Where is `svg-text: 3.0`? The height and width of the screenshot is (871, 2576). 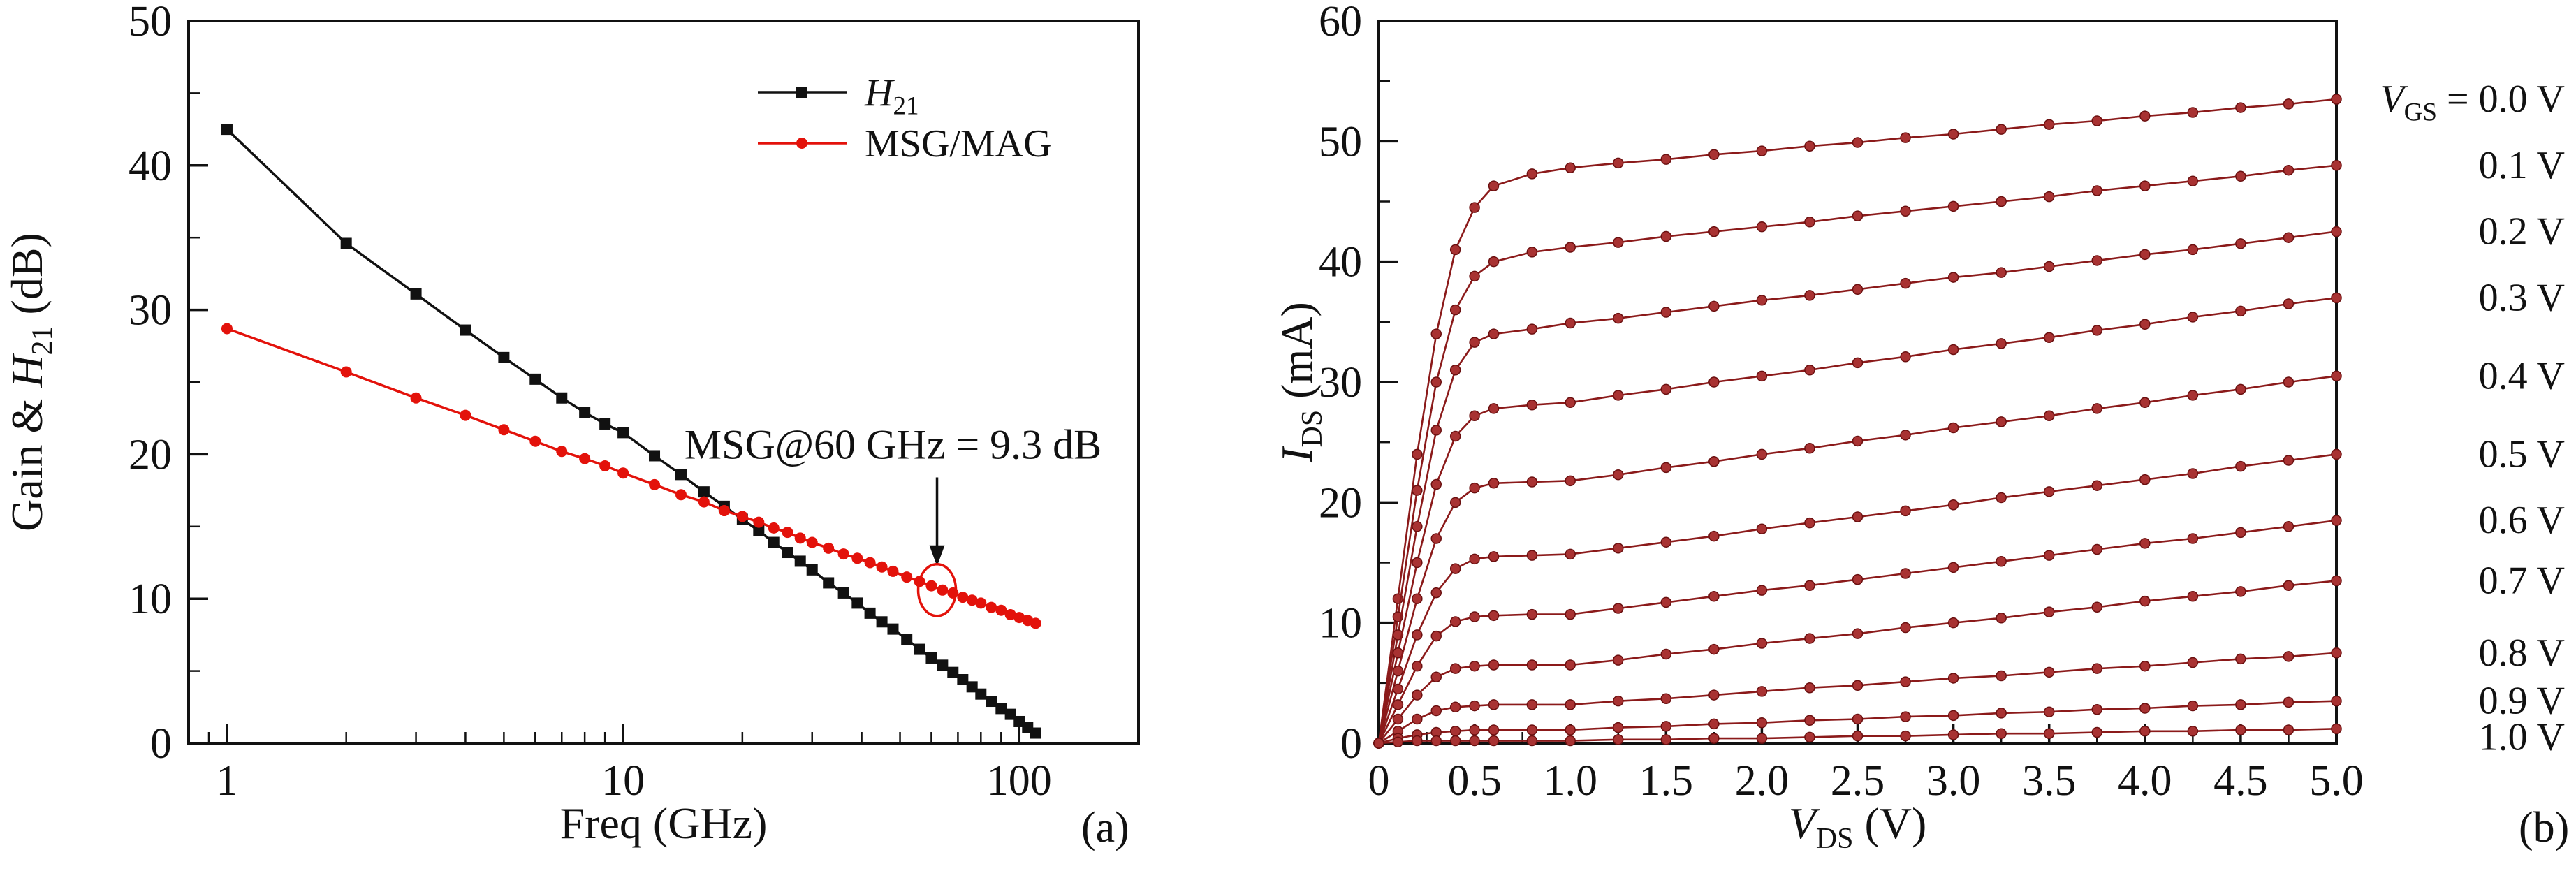 svg-text: 3.0 is located at coordinates (1953, 781).